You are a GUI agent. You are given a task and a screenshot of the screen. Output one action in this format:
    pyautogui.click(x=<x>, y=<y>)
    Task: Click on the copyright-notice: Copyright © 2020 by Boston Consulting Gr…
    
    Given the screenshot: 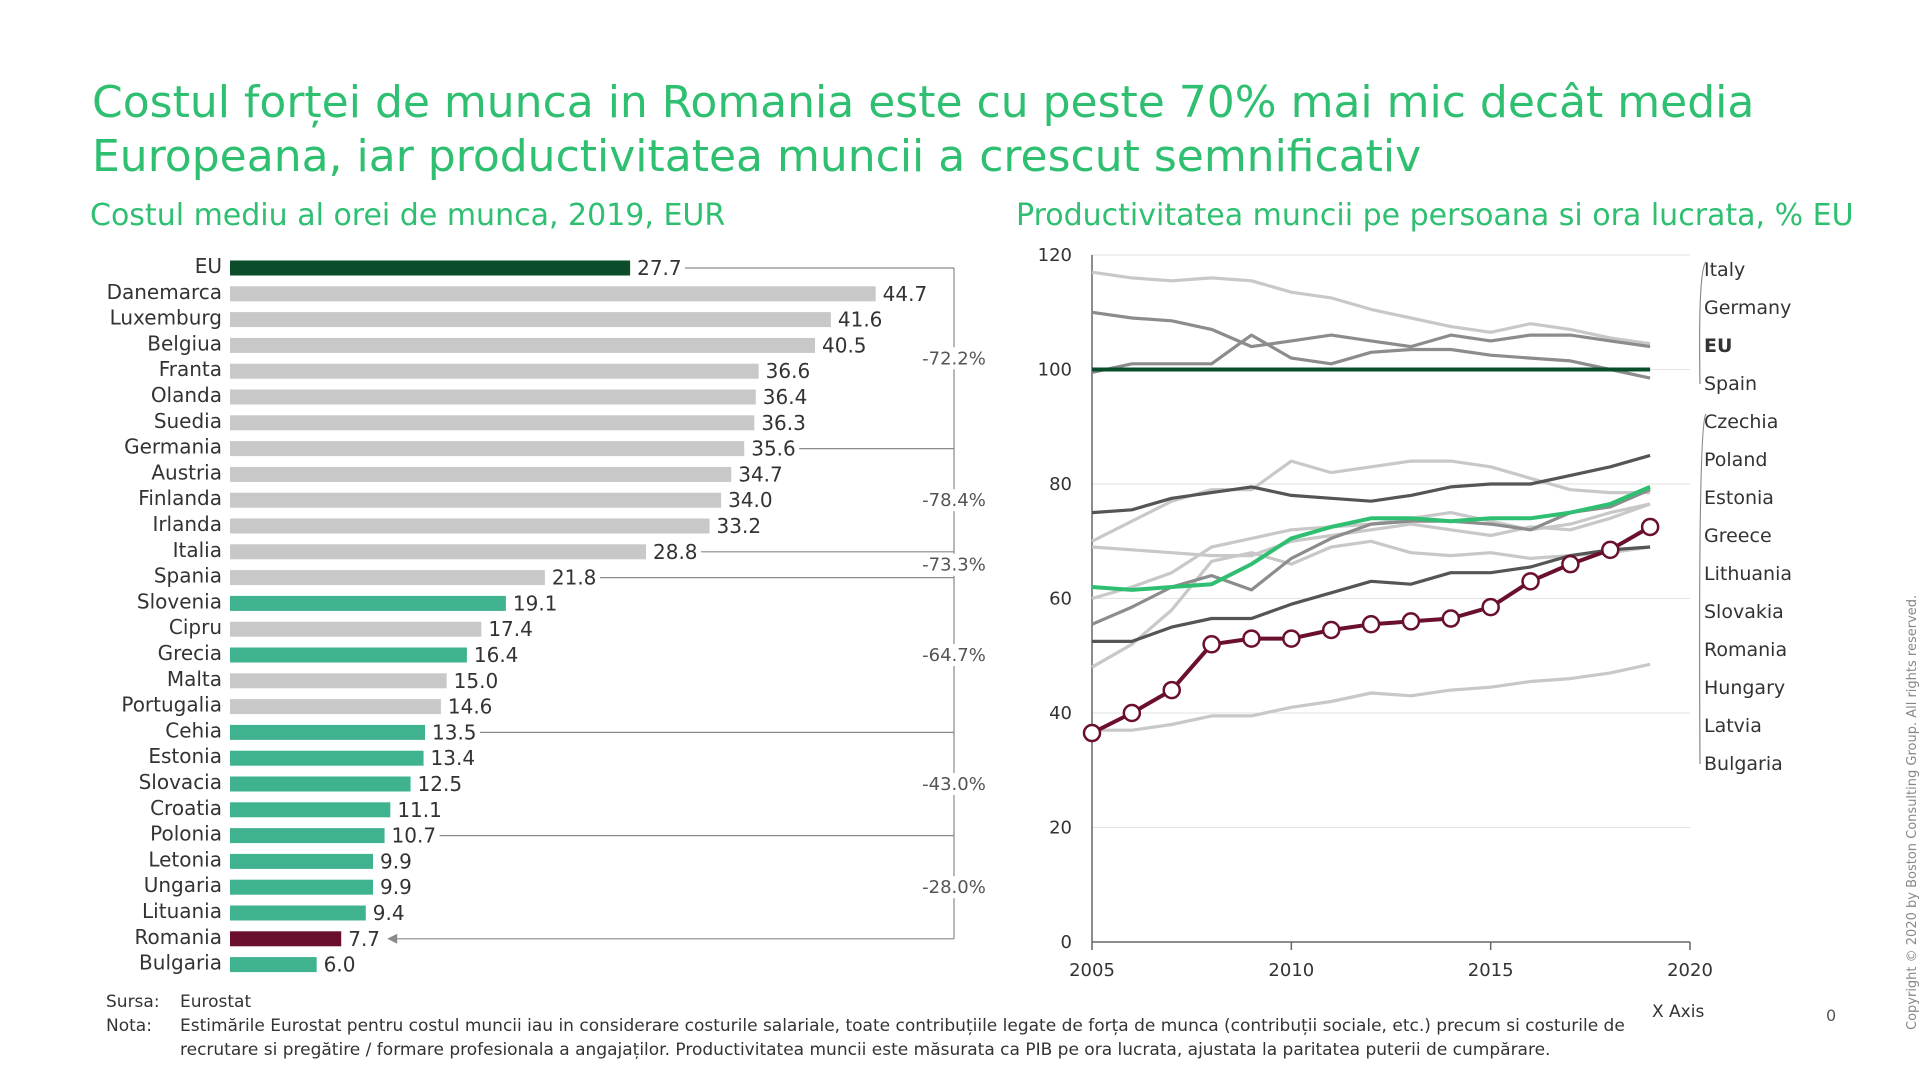 What is the action you would take?
    pyautogui.click(x=1912, y=812)
    